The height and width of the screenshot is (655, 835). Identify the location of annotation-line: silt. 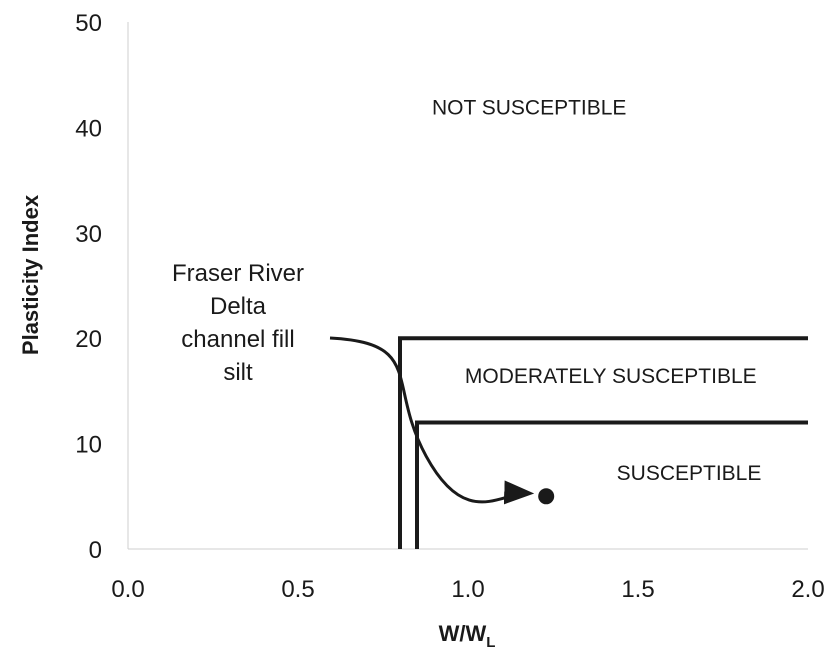
(238, 372).